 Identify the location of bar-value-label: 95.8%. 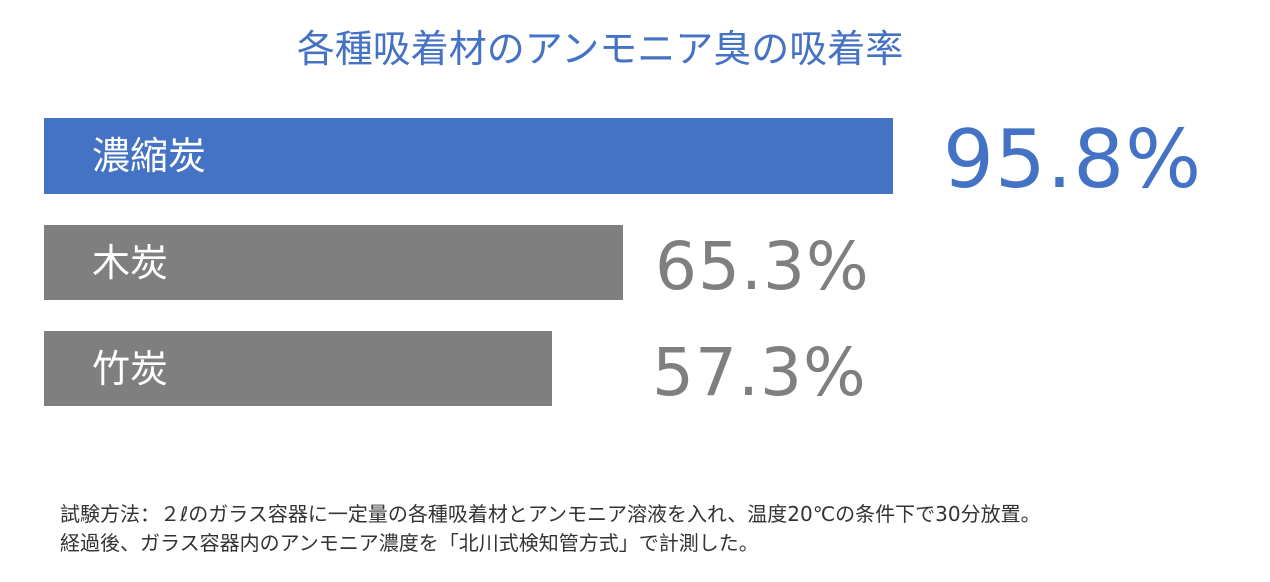
(1073, 159).